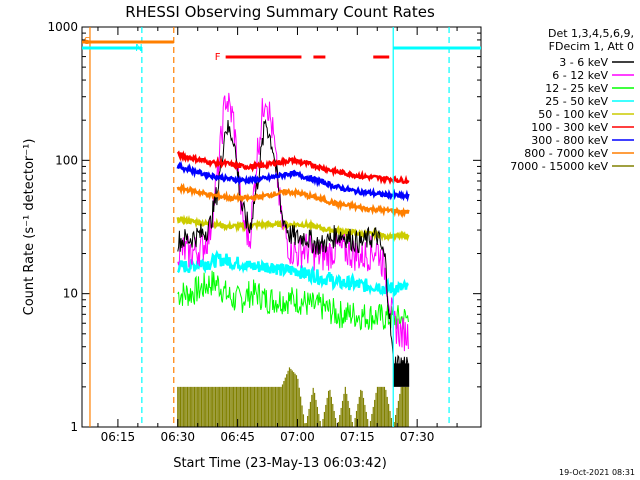 The height and width of the screenshot is (480, 640). What do you see at coordinates (566, 153) in the screenshot?
I see `legend-label: 800 - 7000 keV` at bounding box center [566, 153].